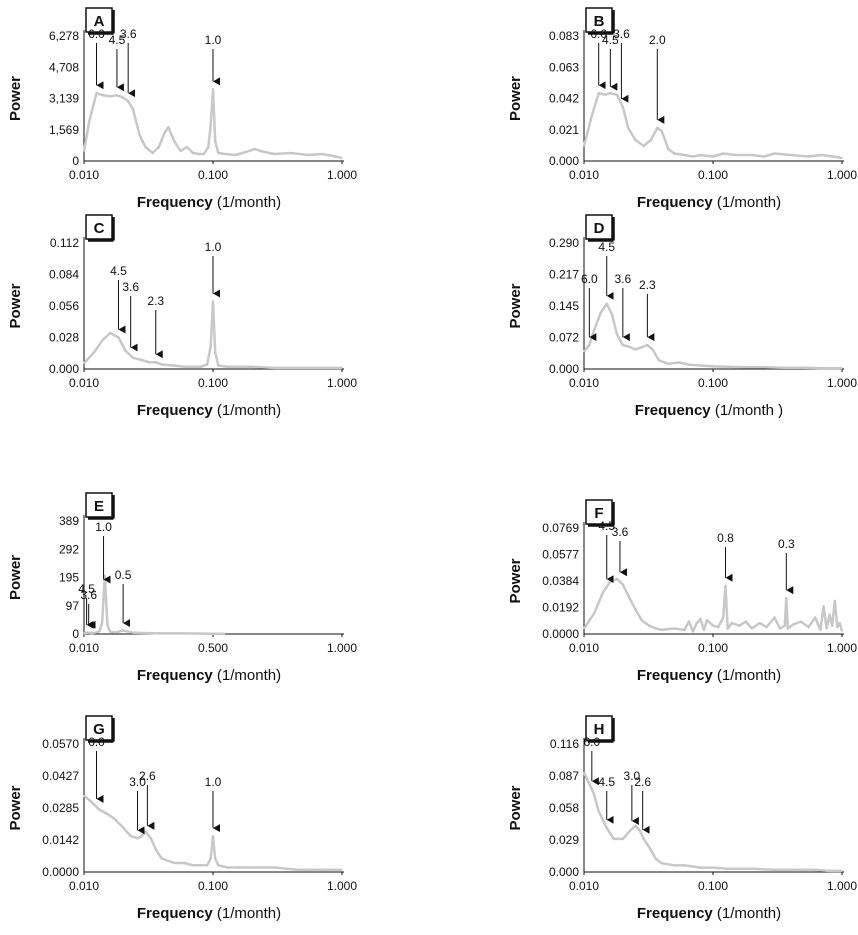 This screenshot has width=858, height=935. I want to click on y-tick-label: 0.000, so click(564, 872).